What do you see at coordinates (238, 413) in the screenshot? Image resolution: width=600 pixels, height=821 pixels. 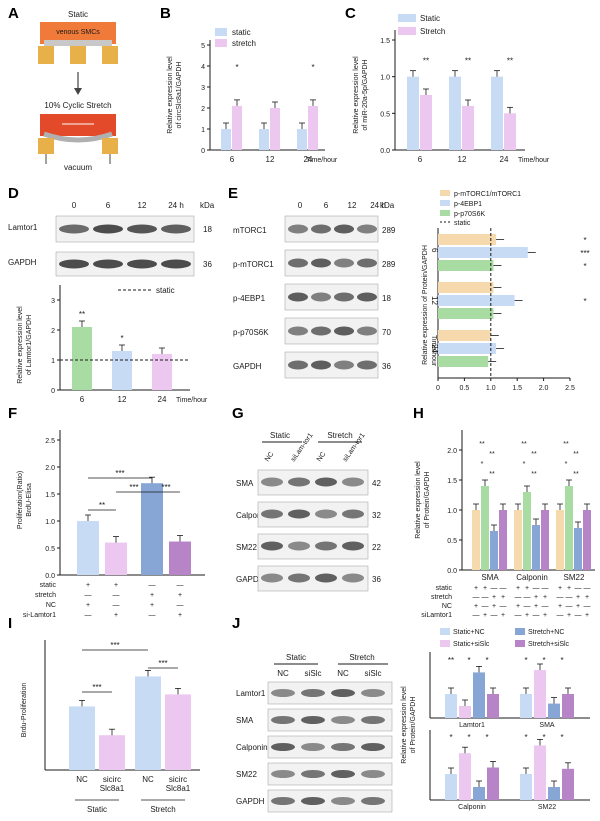 I see `panel-label-g: G` at bounding box center [238, 413].